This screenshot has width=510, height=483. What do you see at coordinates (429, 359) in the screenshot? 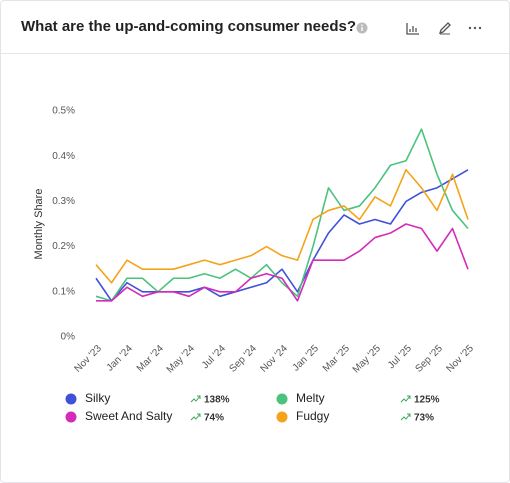
I see `x-tick-label: Sep '25` at bounding box center [429, 359].